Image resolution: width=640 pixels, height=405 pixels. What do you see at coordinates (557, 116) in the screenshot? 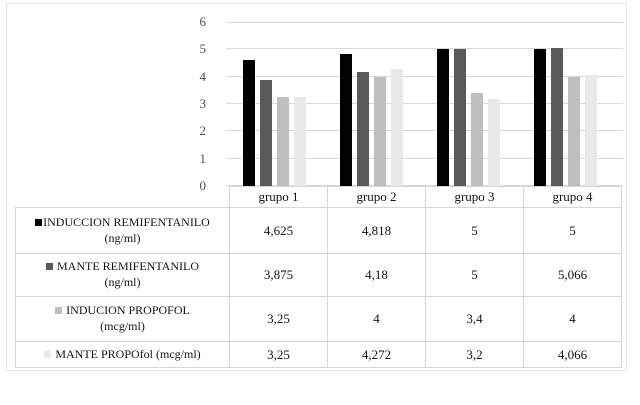
I see `bar-mante-remi-g4` at bounding box center [557, 116].